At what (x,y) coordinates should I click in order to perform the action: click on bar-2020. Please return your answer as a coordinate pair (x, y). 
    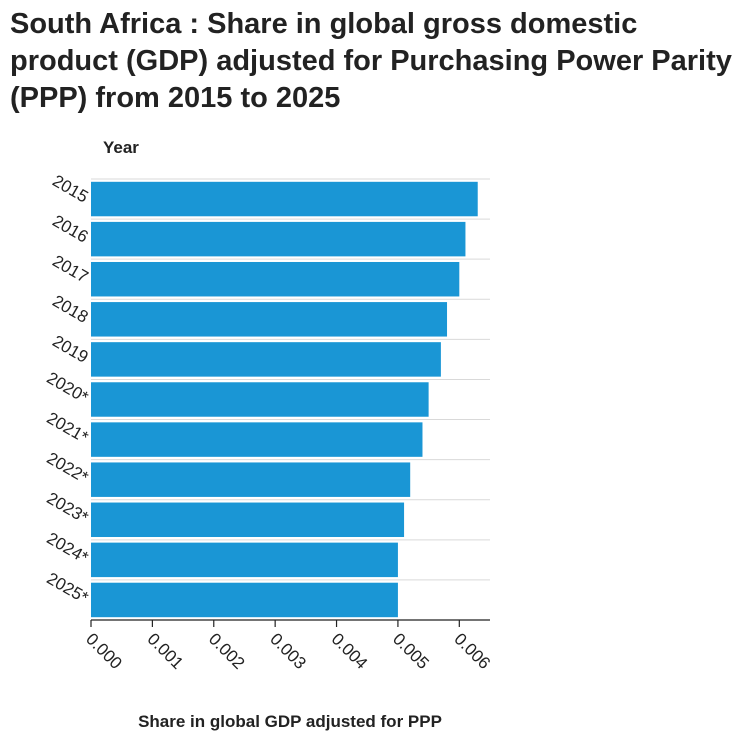
    Looking at the image, I should click on (260, 399).